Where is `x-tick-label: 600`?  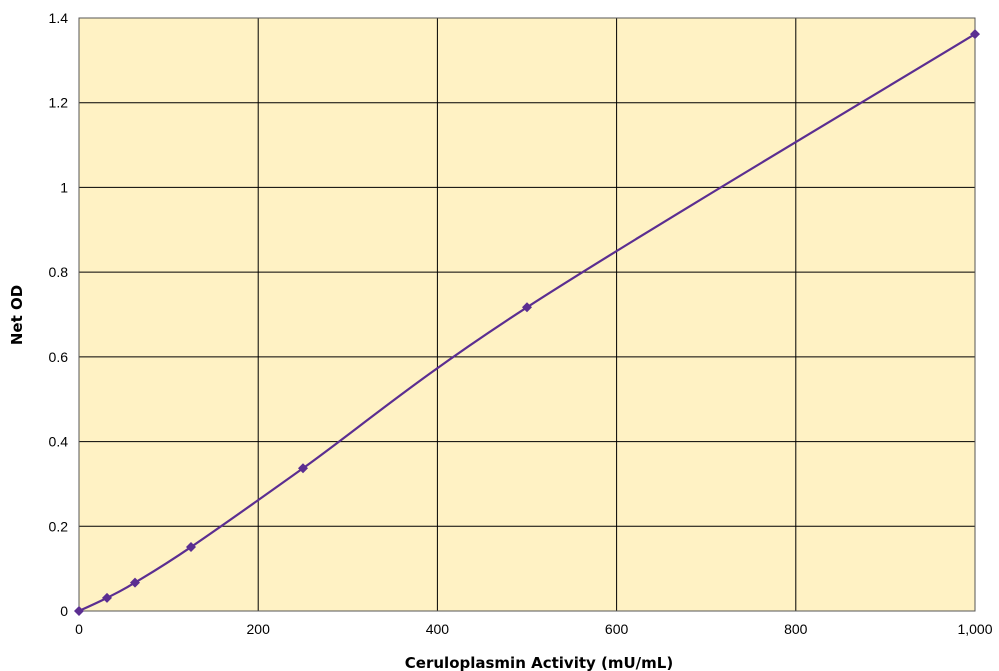 x-tick-label: 600 is located at coordinates (617, 629).